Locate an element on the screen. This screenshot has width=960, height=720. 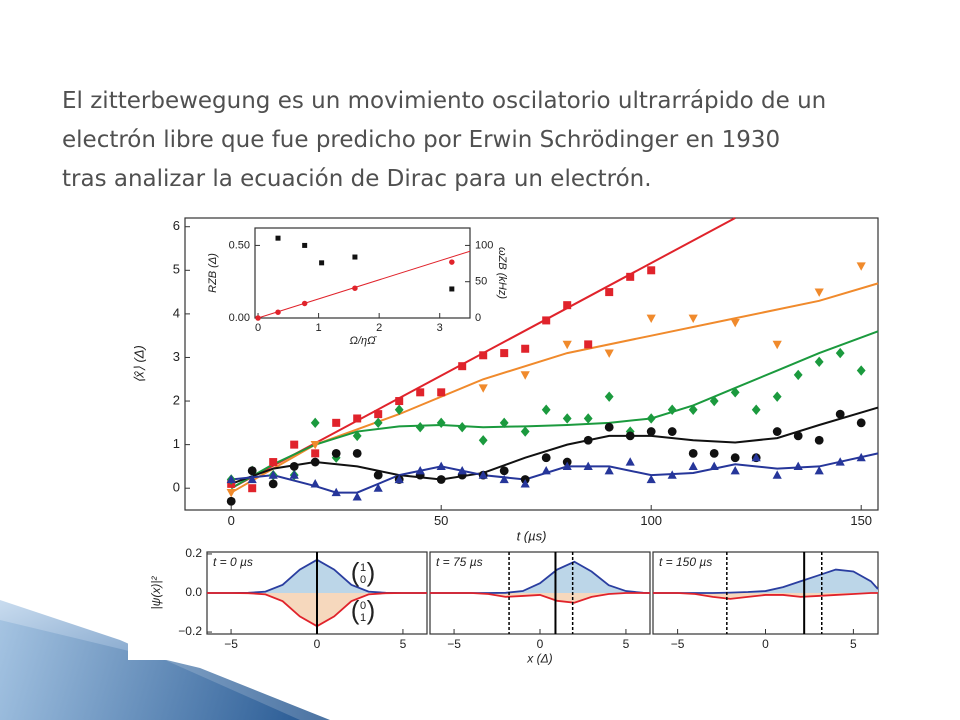
y-tick-label: 4 is located at coordinates (176, 312).